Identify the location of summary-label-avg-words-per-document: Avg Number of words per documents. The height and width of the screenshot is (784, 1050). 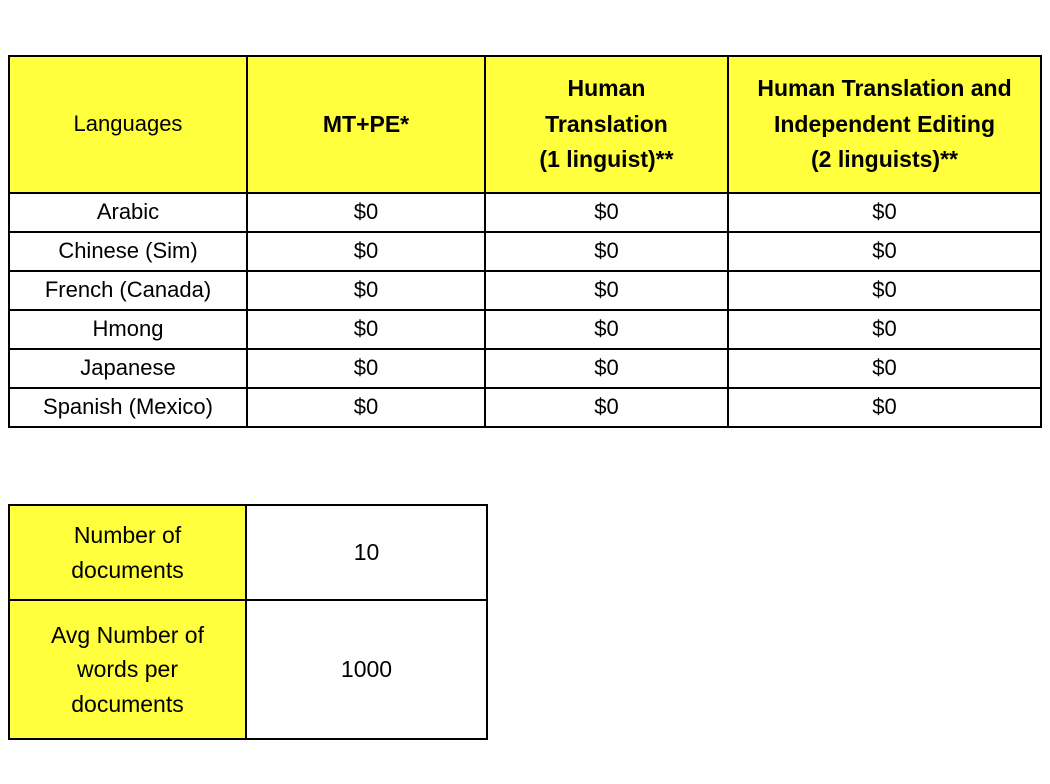
(127, 669).